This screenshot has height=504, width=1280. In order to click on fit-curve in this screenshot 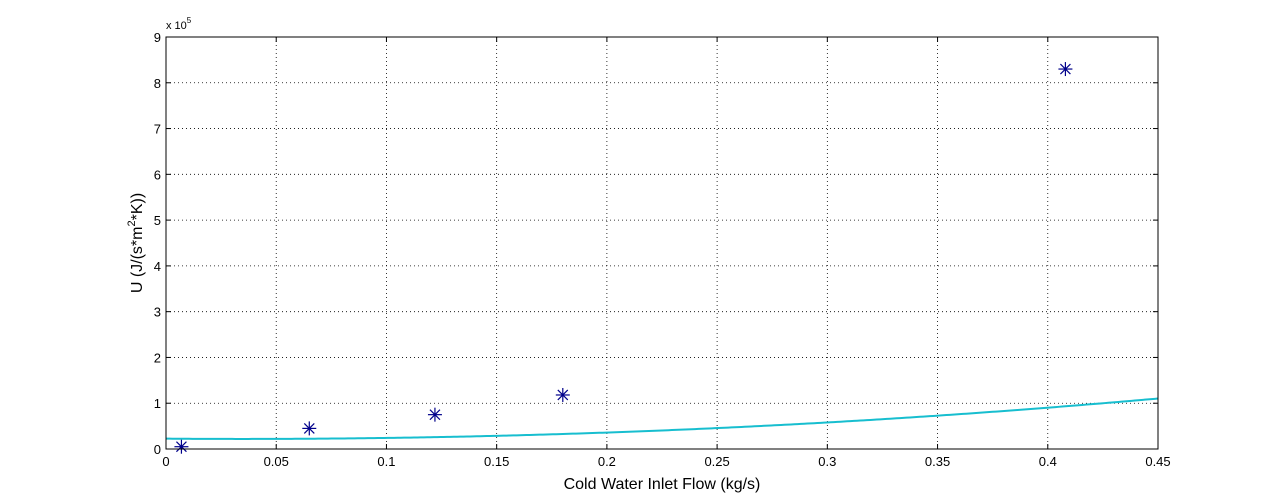, I will do `click(662, 418)`.